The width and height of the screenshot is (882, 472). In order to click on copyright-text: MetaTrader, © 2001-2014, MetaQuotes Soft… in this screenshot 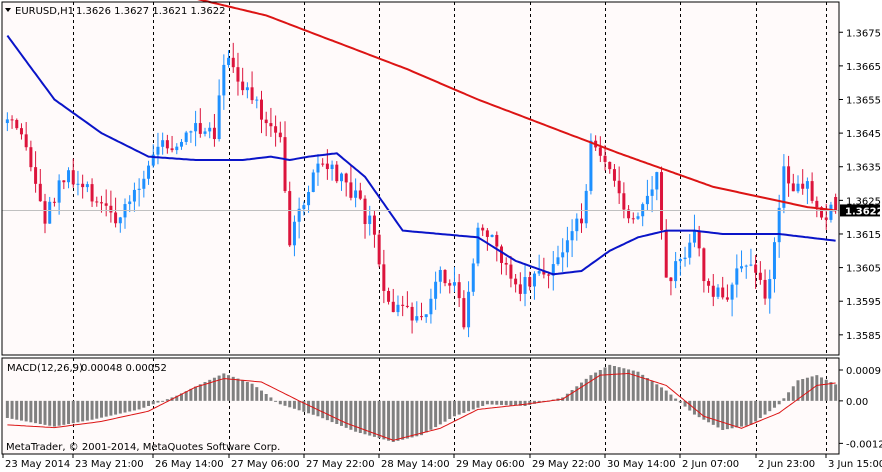, I will do `click(143, 447)`.